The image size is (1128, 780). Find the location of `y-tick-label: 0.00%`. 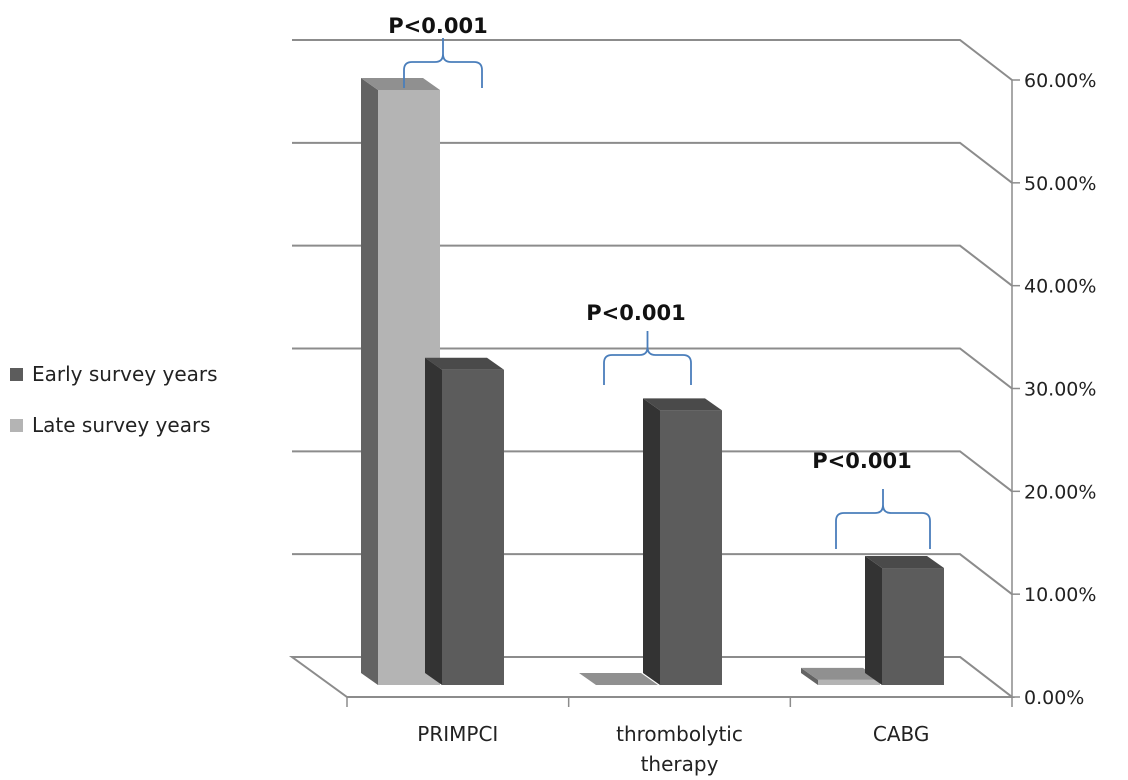

y-tick-label: 0.00% is located at coordinates (1054, 698).